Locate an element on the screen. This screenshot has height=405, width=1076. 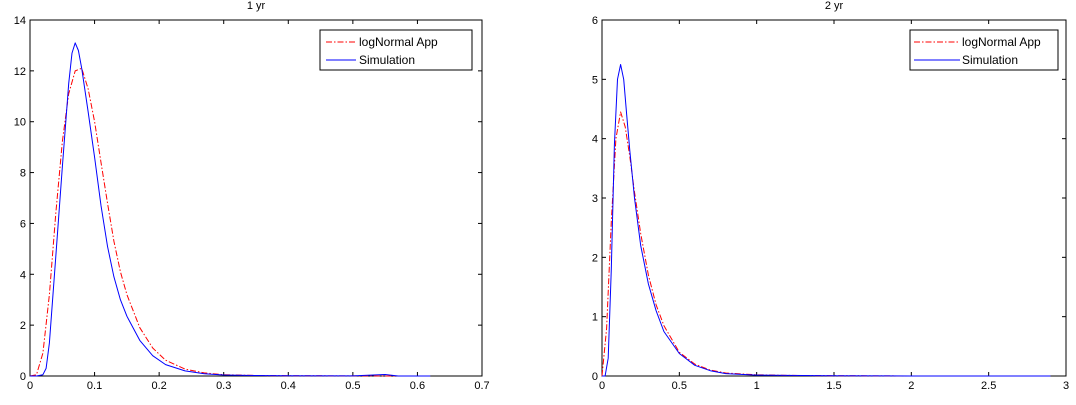
x-tick-label: 1.5 is located at coordinates (833, 386).